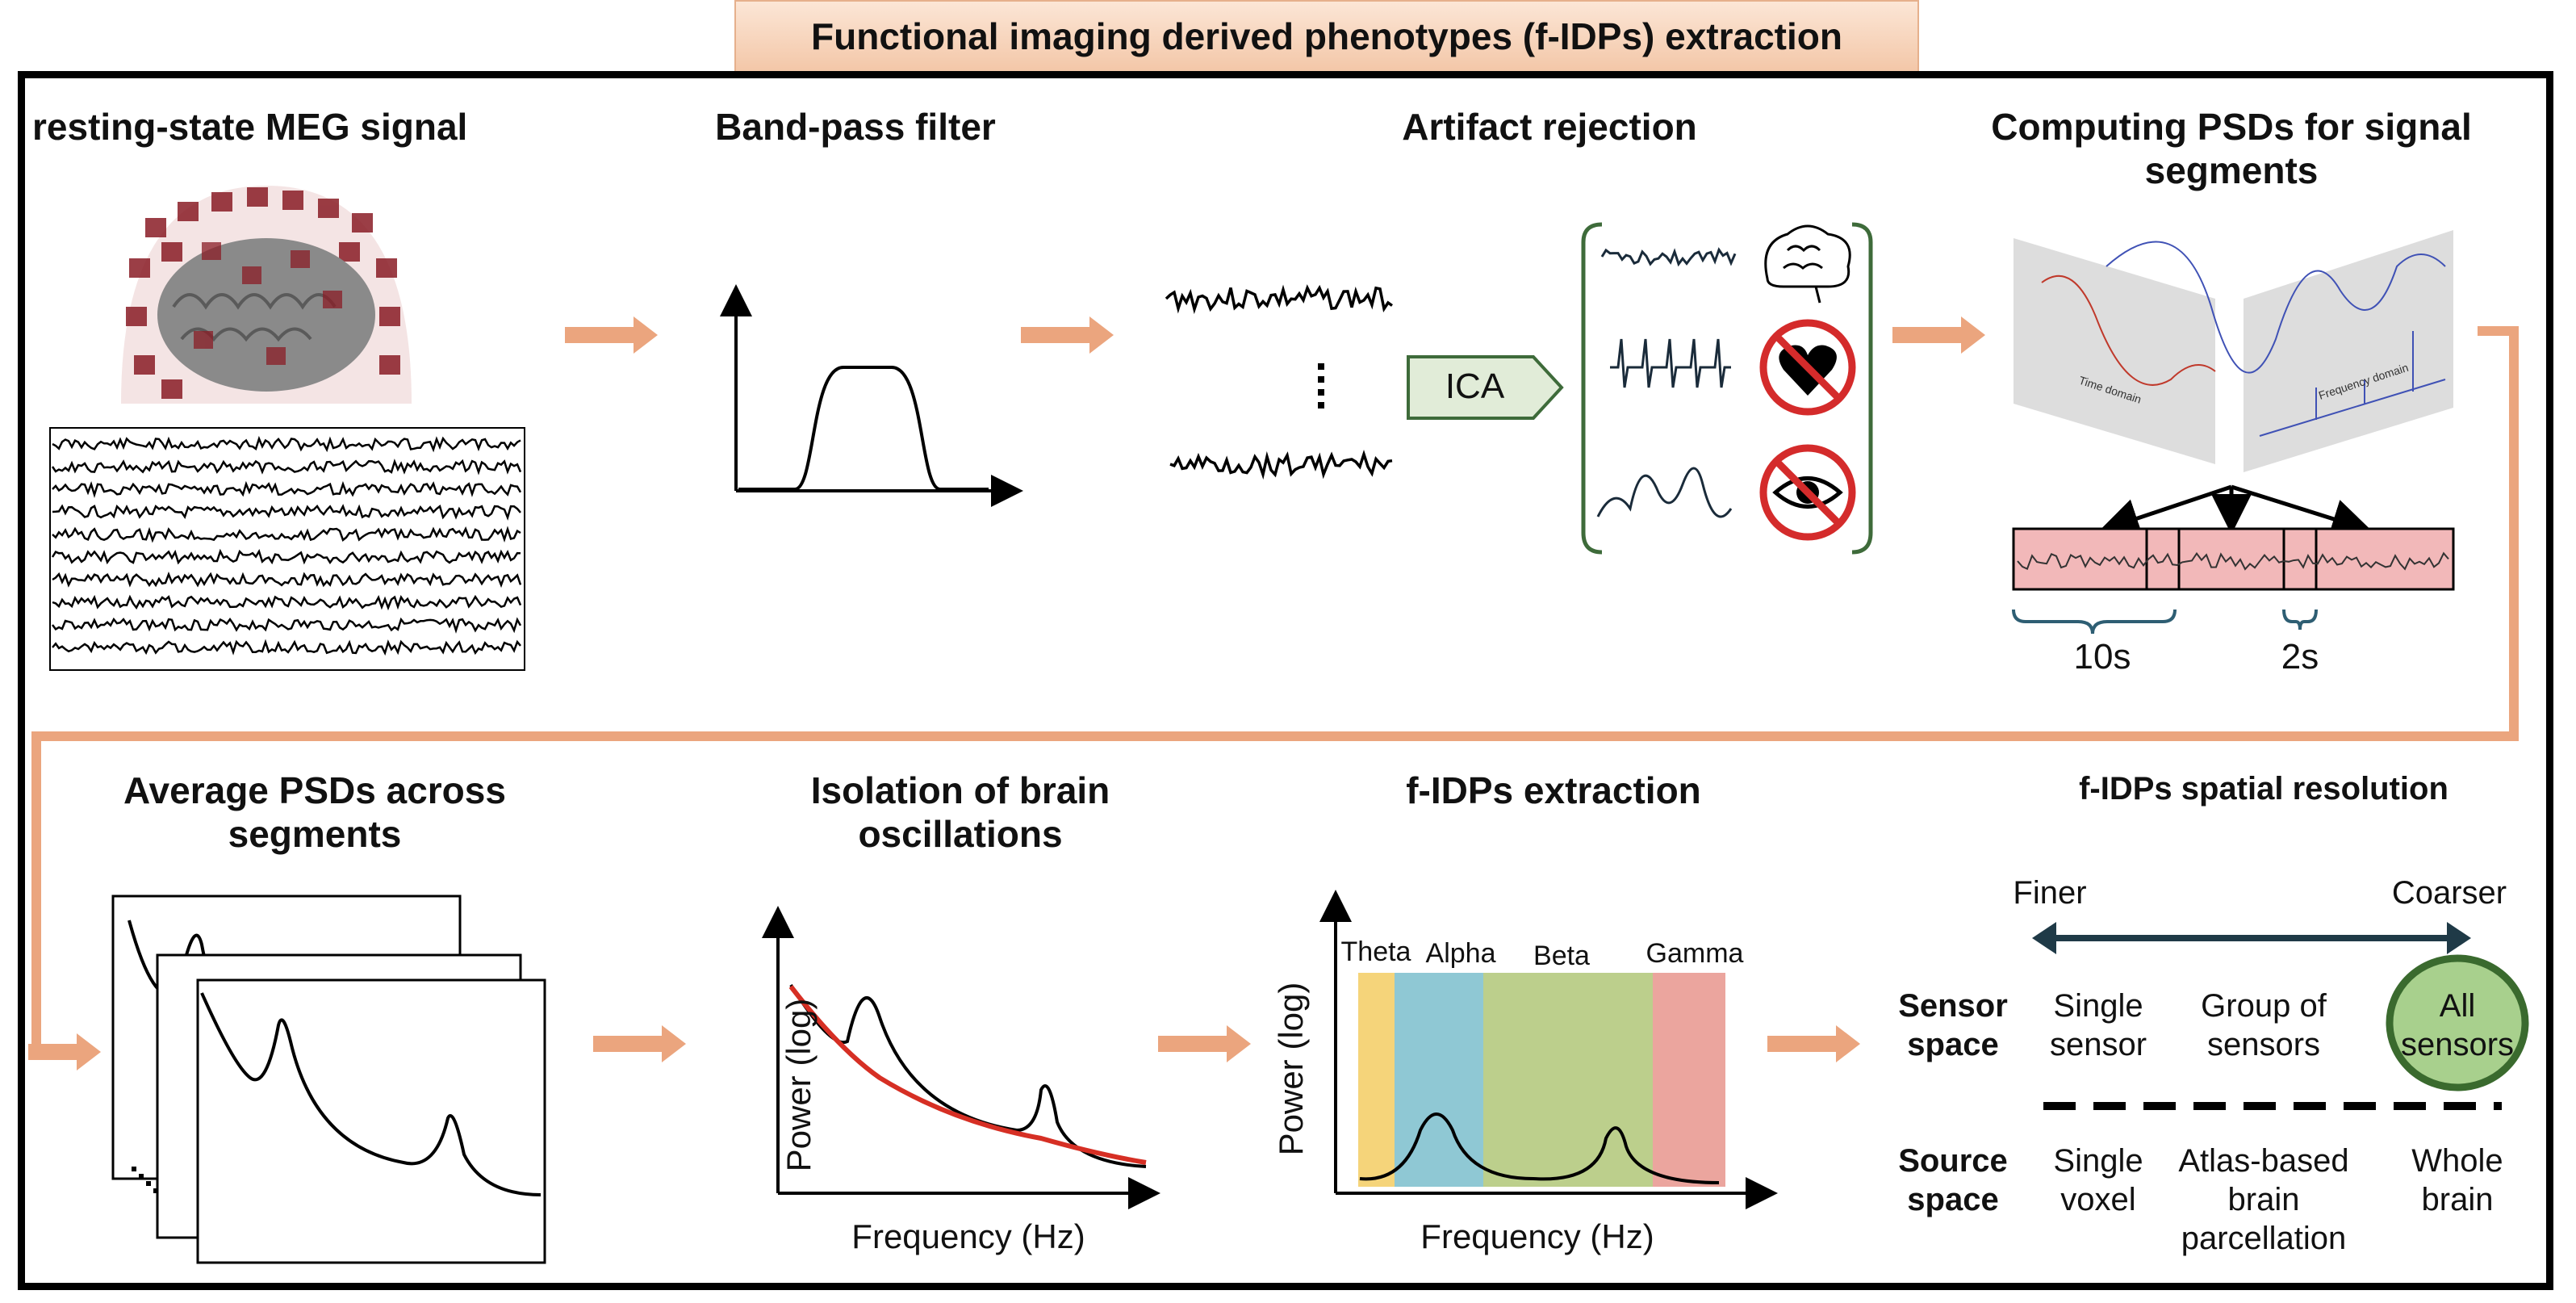 This screenshot has width=2576, height=1303. What do you see at coordinates (1279, 382) in the screenshot?
I see `filtered-signals` at bounding box center [1279, 382].